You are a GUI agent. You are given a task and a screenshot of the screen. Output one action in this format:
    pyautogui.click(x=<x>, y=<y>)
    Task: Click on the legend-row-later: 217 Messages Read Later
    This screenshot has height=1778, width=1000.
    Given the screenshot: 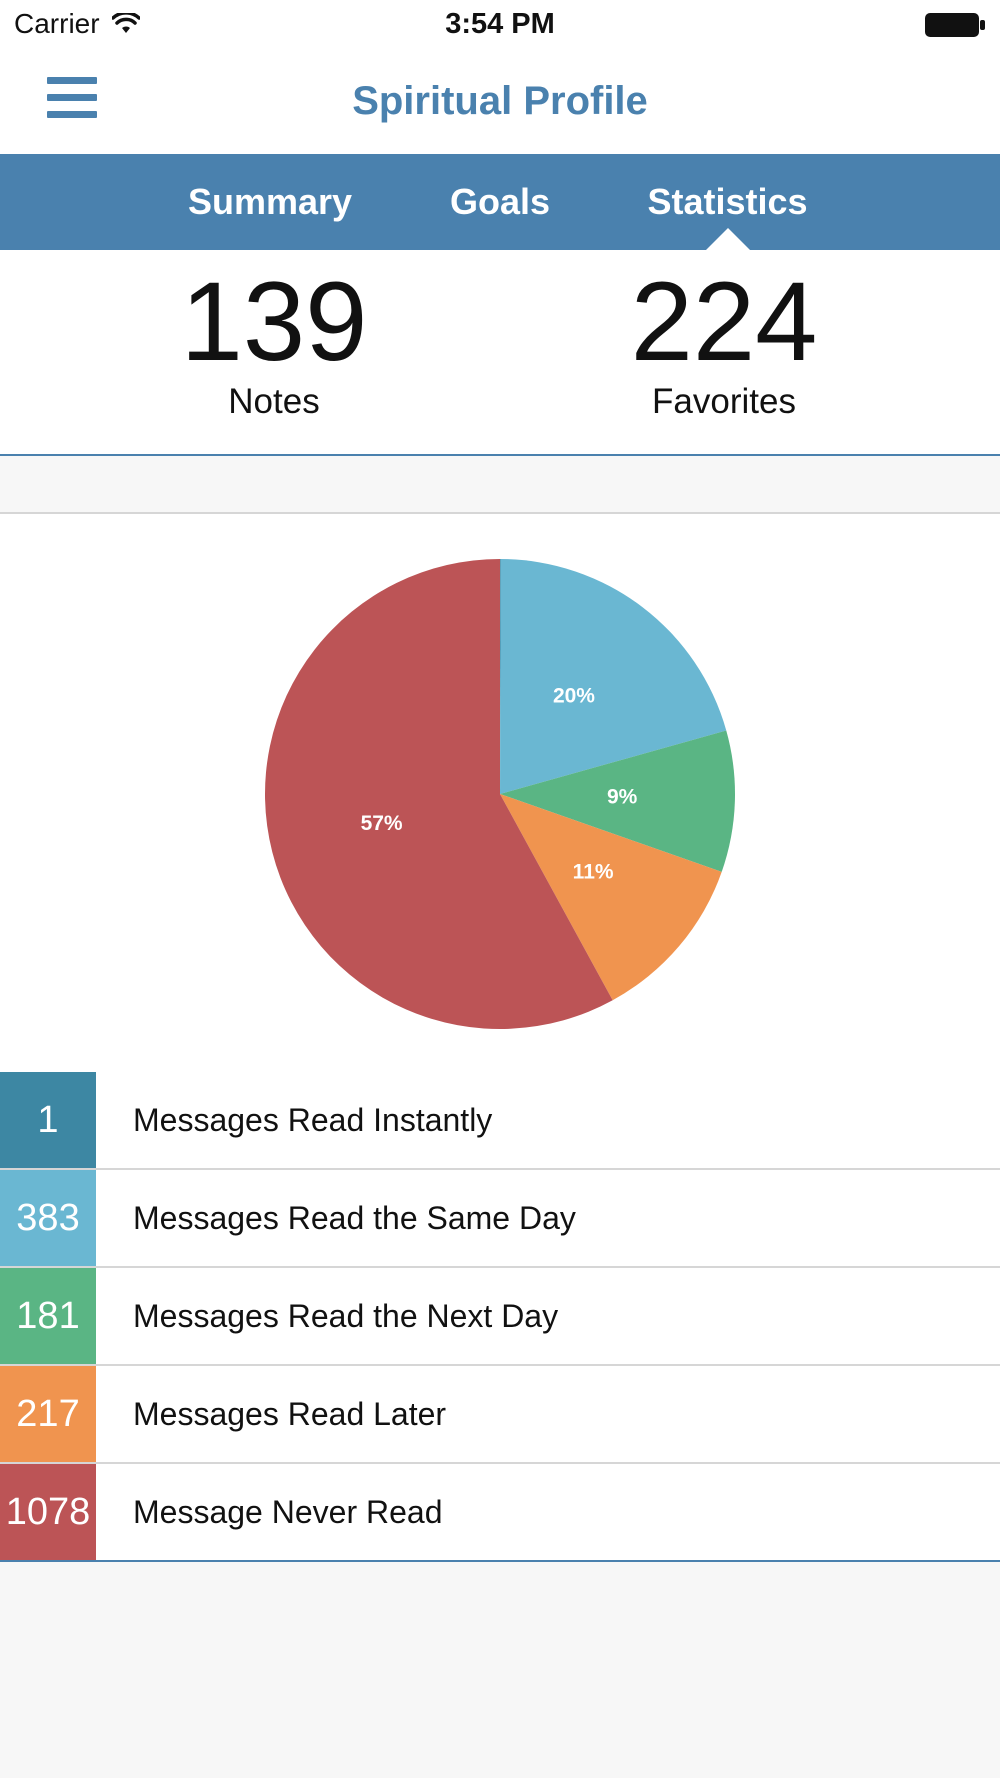 What is the action you would take?
    pyautogui.click(x=500, y=1415)
    